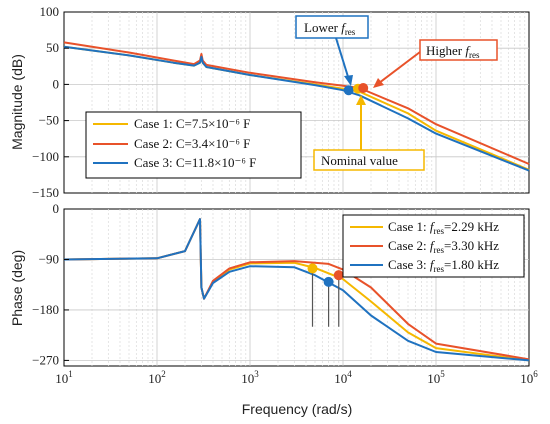 The width and height of the screenshot is (550, 424). What do you see at coordinates (192, 123) in the screenshot?
I see `legend-label-case1: Case 1: C=7.5×10⁻⁶ F` at bounding box center [192, 123].